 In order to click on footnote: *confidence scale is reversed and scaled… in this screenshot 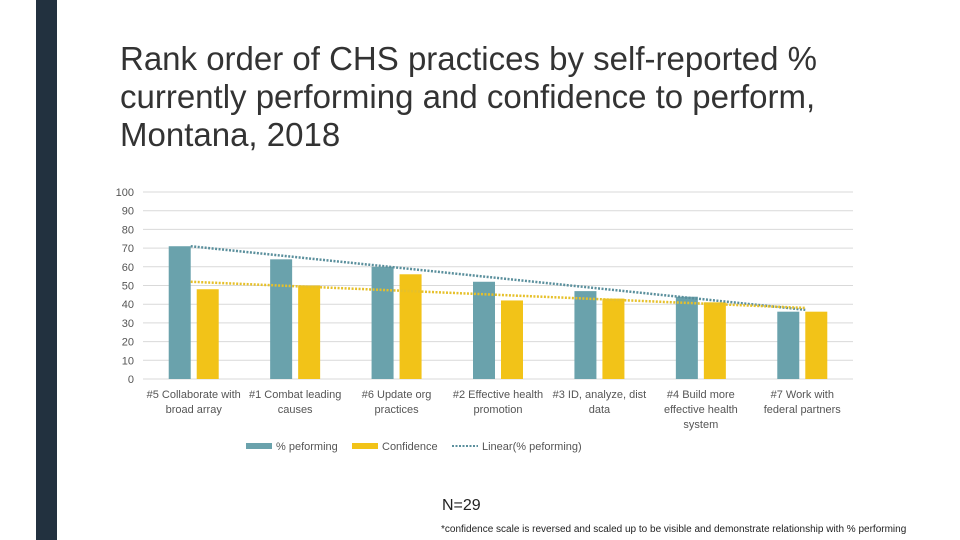, I will do `click(674, 529)`.